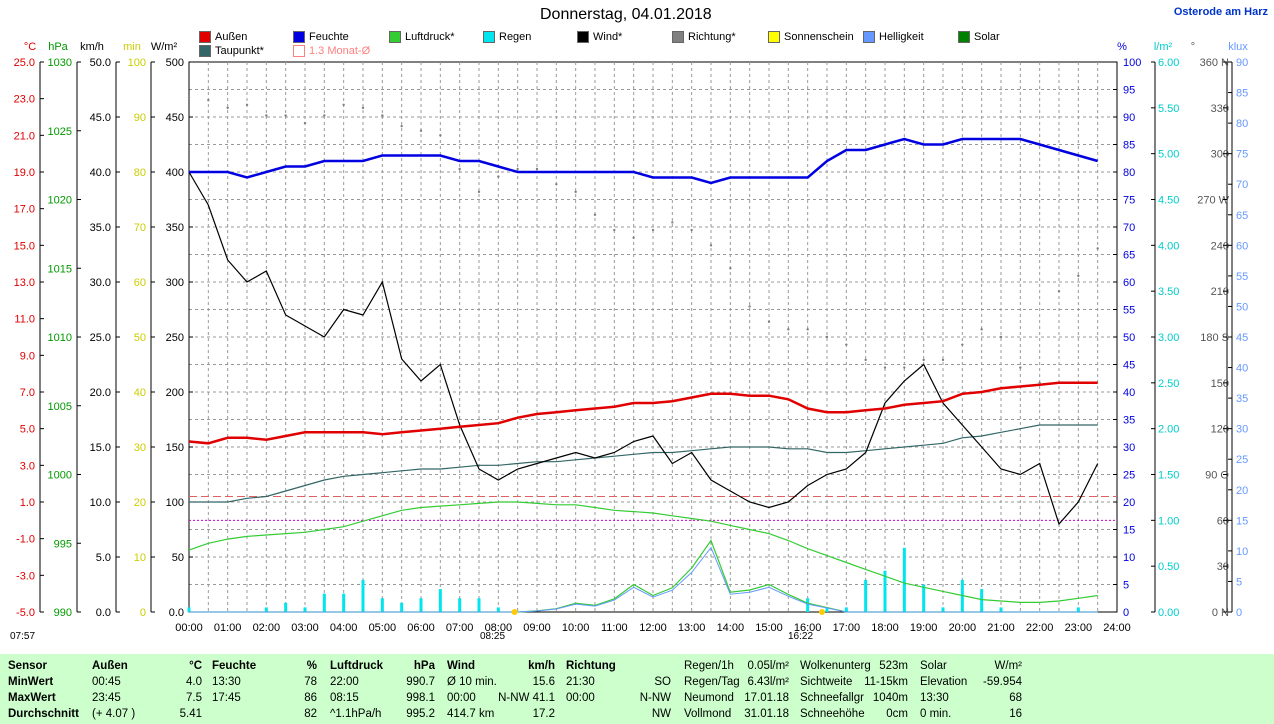 This screenshot has height=724, width=1274. What do you see at coordinates (1242, 430) in the screenshot?
I see `brightness-tick: 30` at bounding box center [1242, 430].